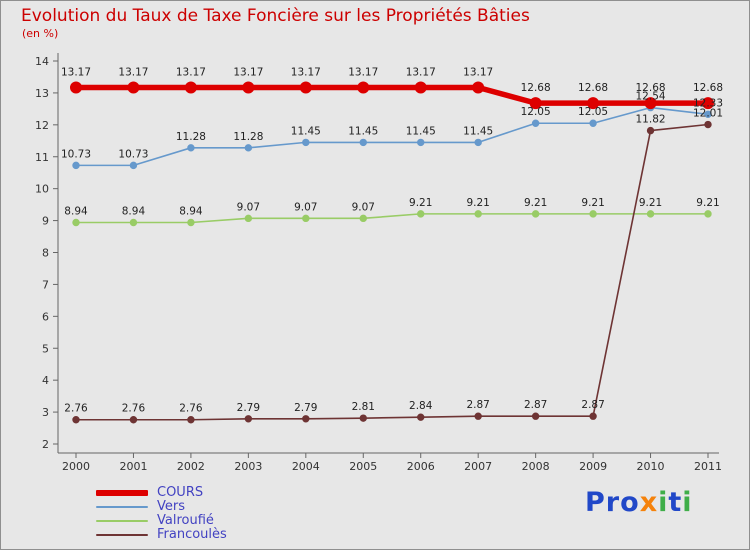 This screenshot has width=750, height=550. I want to click on legend-item-Francoulès: Francoulès, so click(161, 534).